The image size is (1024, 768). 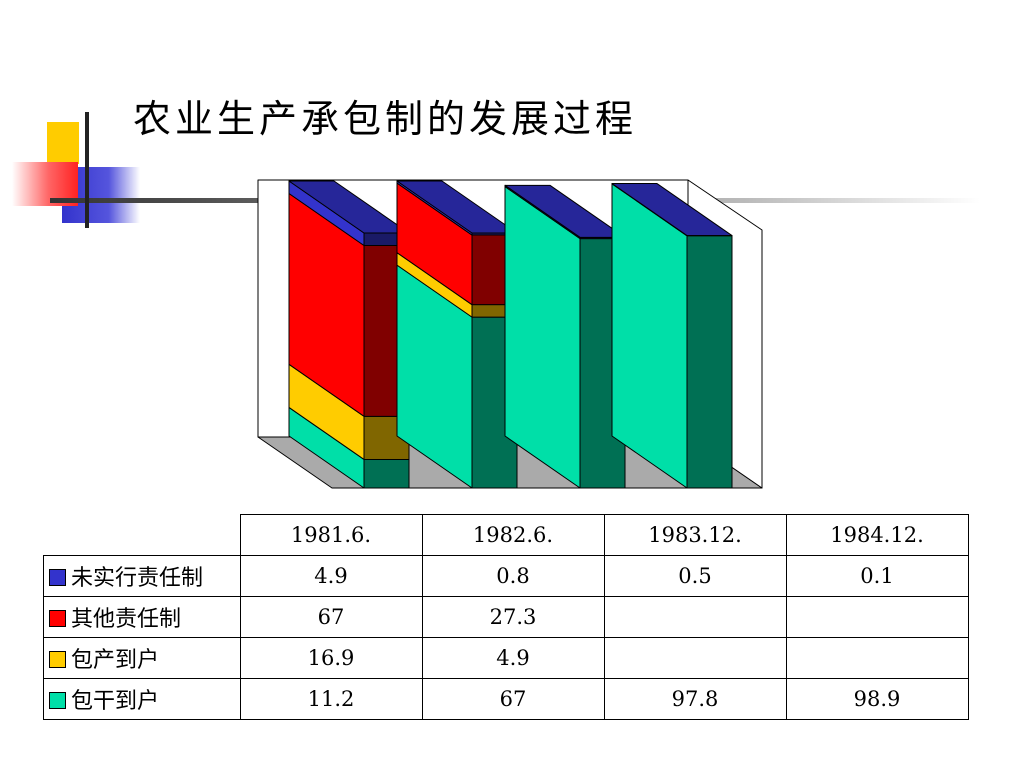 I want to click on header-1982-6: 1982.6., so click(x=513, y=535).